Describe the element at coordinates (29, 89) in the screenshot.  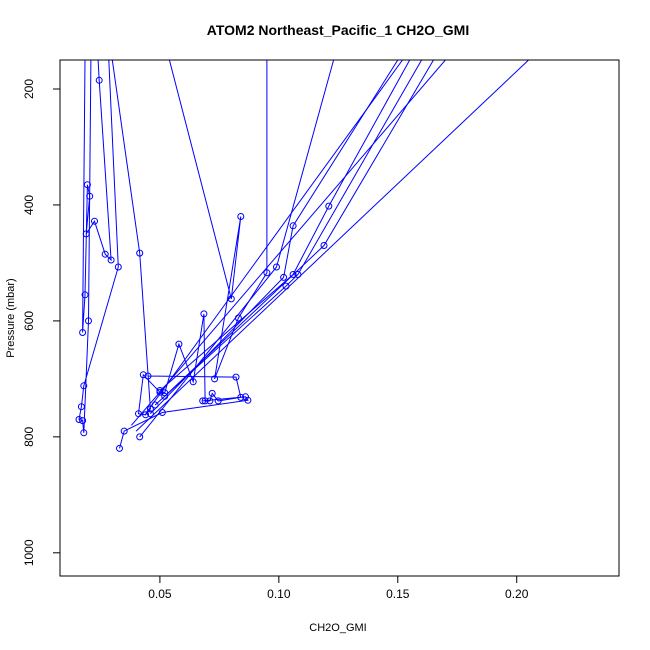
I see `y-tick-label: 200` at that location.